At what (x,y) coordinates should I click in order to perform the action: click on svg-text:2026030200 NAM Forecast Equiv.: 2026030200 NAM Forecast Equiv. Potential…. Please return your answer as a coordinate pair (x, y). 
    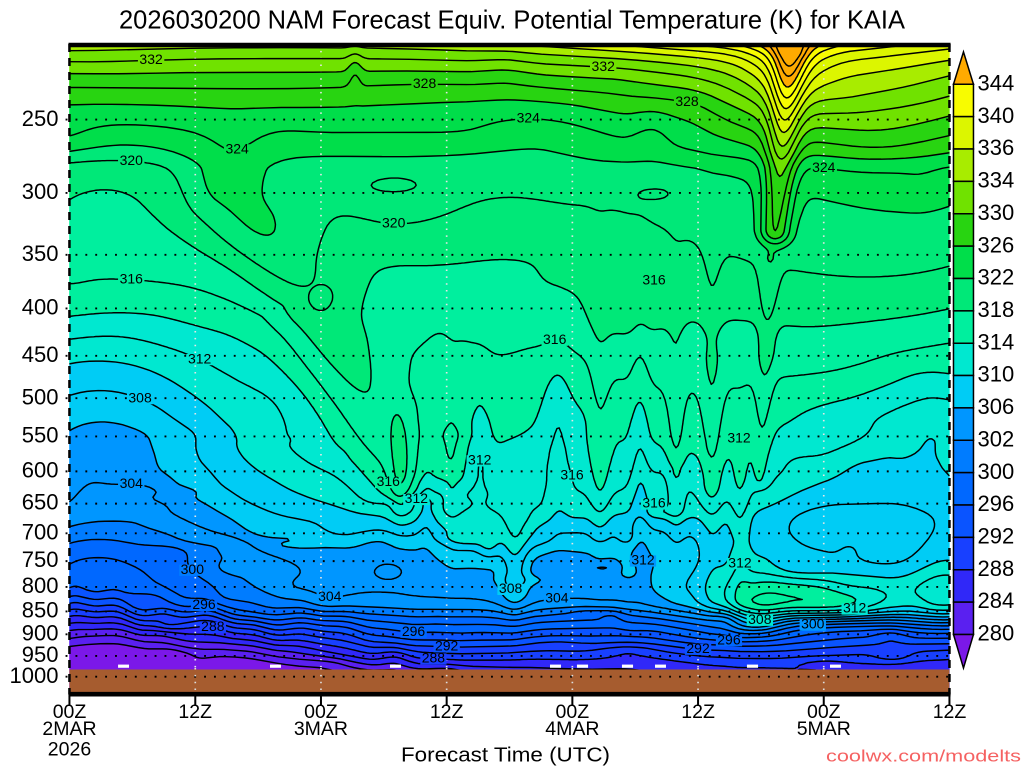
    Looking at the image, I should click on (512, 20).